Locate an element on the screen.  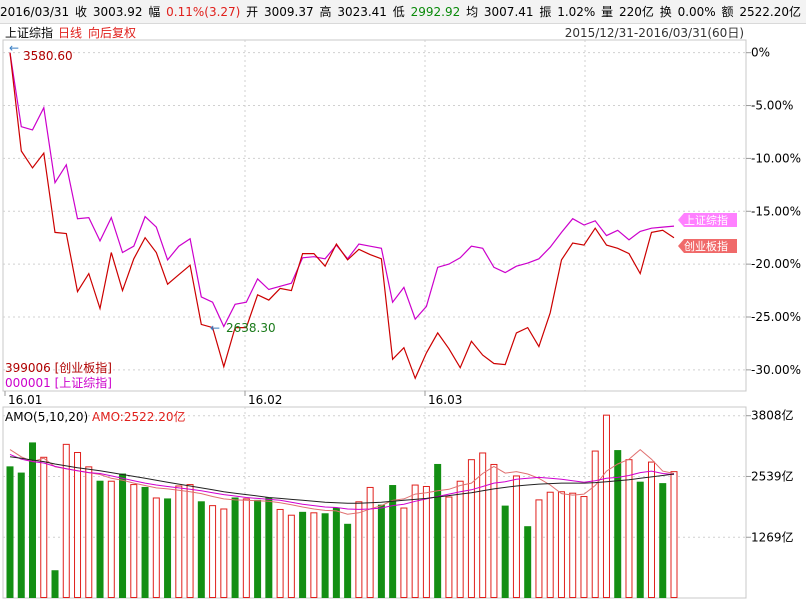
min-arrow-icon: ← is located at coordinates (215, 328).